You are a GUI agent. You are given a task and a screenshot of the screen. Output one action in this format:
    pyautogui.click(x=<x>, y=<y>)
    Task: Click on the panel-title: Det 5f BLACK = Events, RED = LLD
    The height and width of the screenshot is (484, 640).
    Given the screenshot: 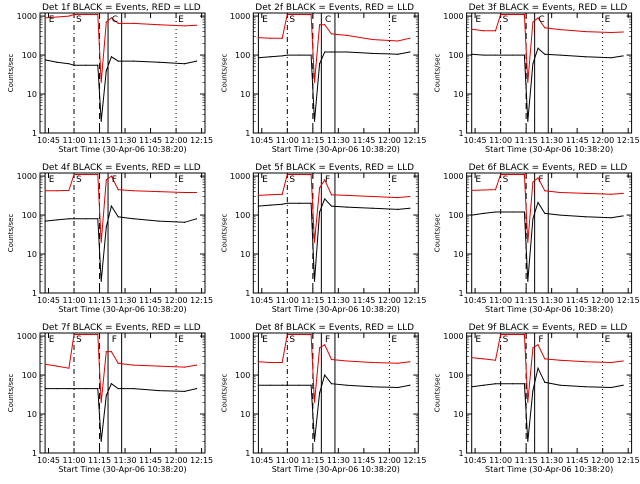 What is the action you would take?
    pyautogui.click(x=334, y=168)
    